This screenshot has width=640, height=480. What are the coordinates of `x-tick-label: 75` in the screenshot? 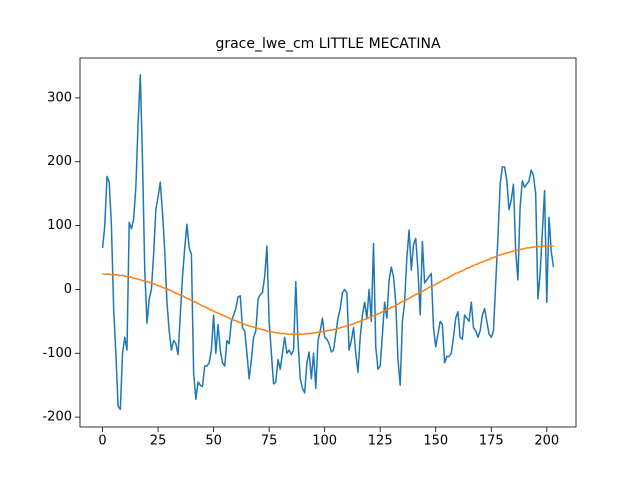 It's located at (269, 441).